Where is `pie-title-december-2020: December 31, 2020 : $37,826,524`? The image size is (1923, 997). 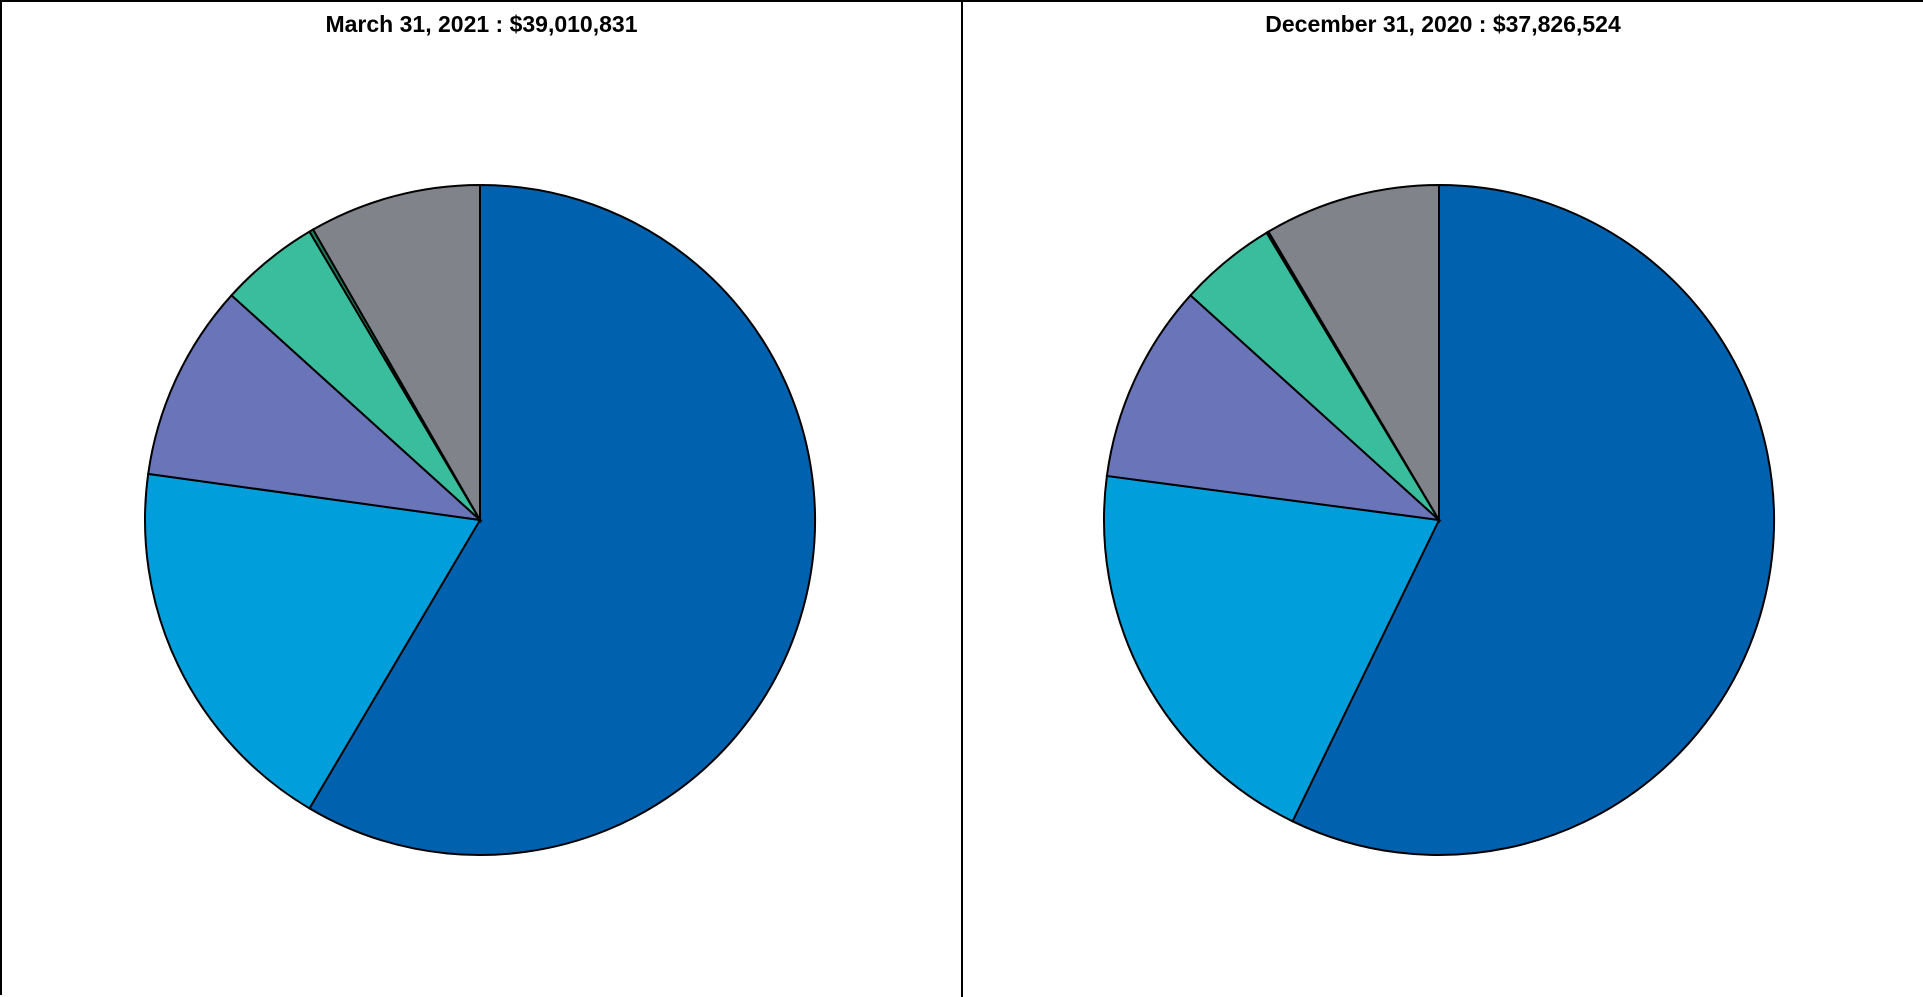 pie-title-december-2020: December 31, 2020 : $37,826,524 is located at coordinates (1443, 24).